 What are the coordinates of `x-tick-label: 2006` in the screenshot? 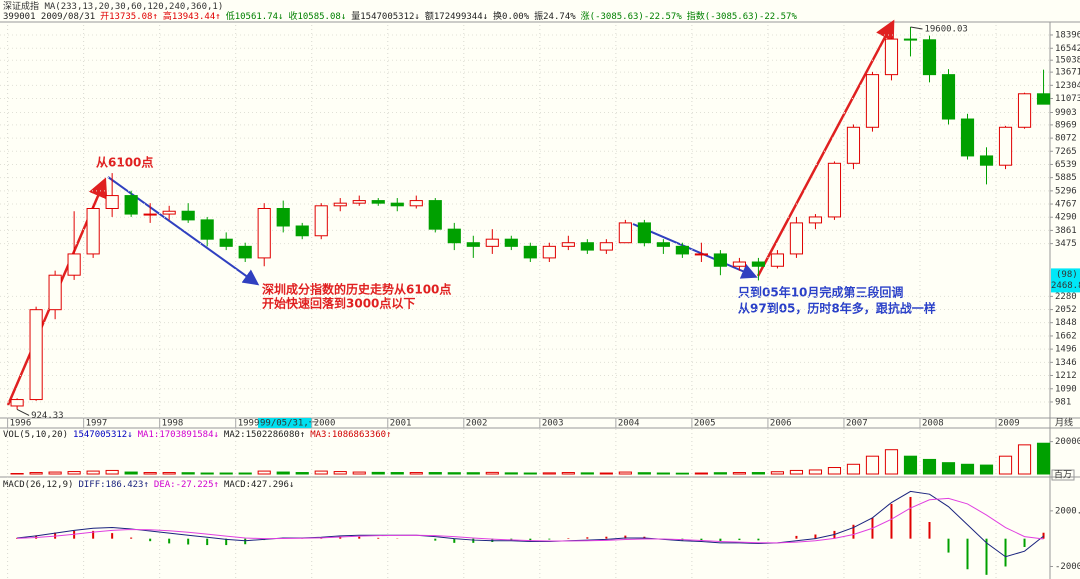 It's located at (781, 424).